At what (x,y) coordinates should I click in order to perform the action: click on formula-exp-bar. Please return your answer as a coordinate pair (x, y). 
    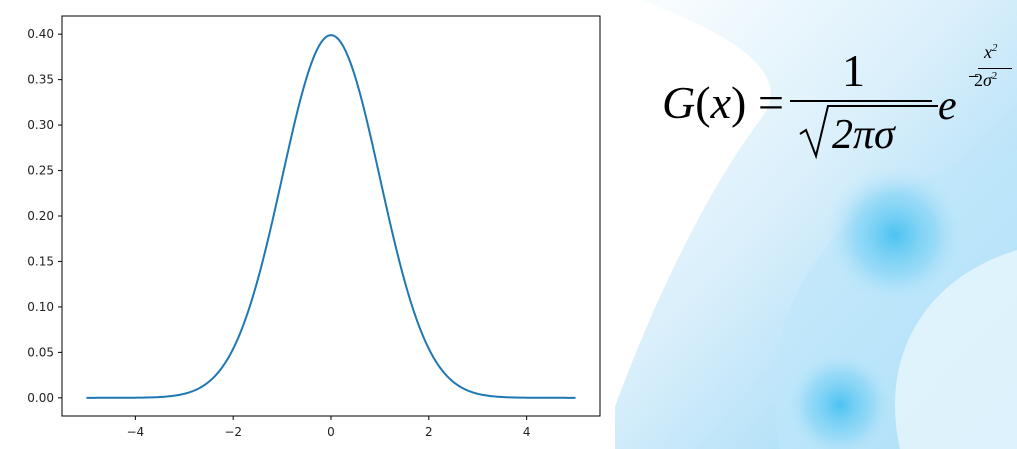
    Looking at the image, I should click on (995, 68).